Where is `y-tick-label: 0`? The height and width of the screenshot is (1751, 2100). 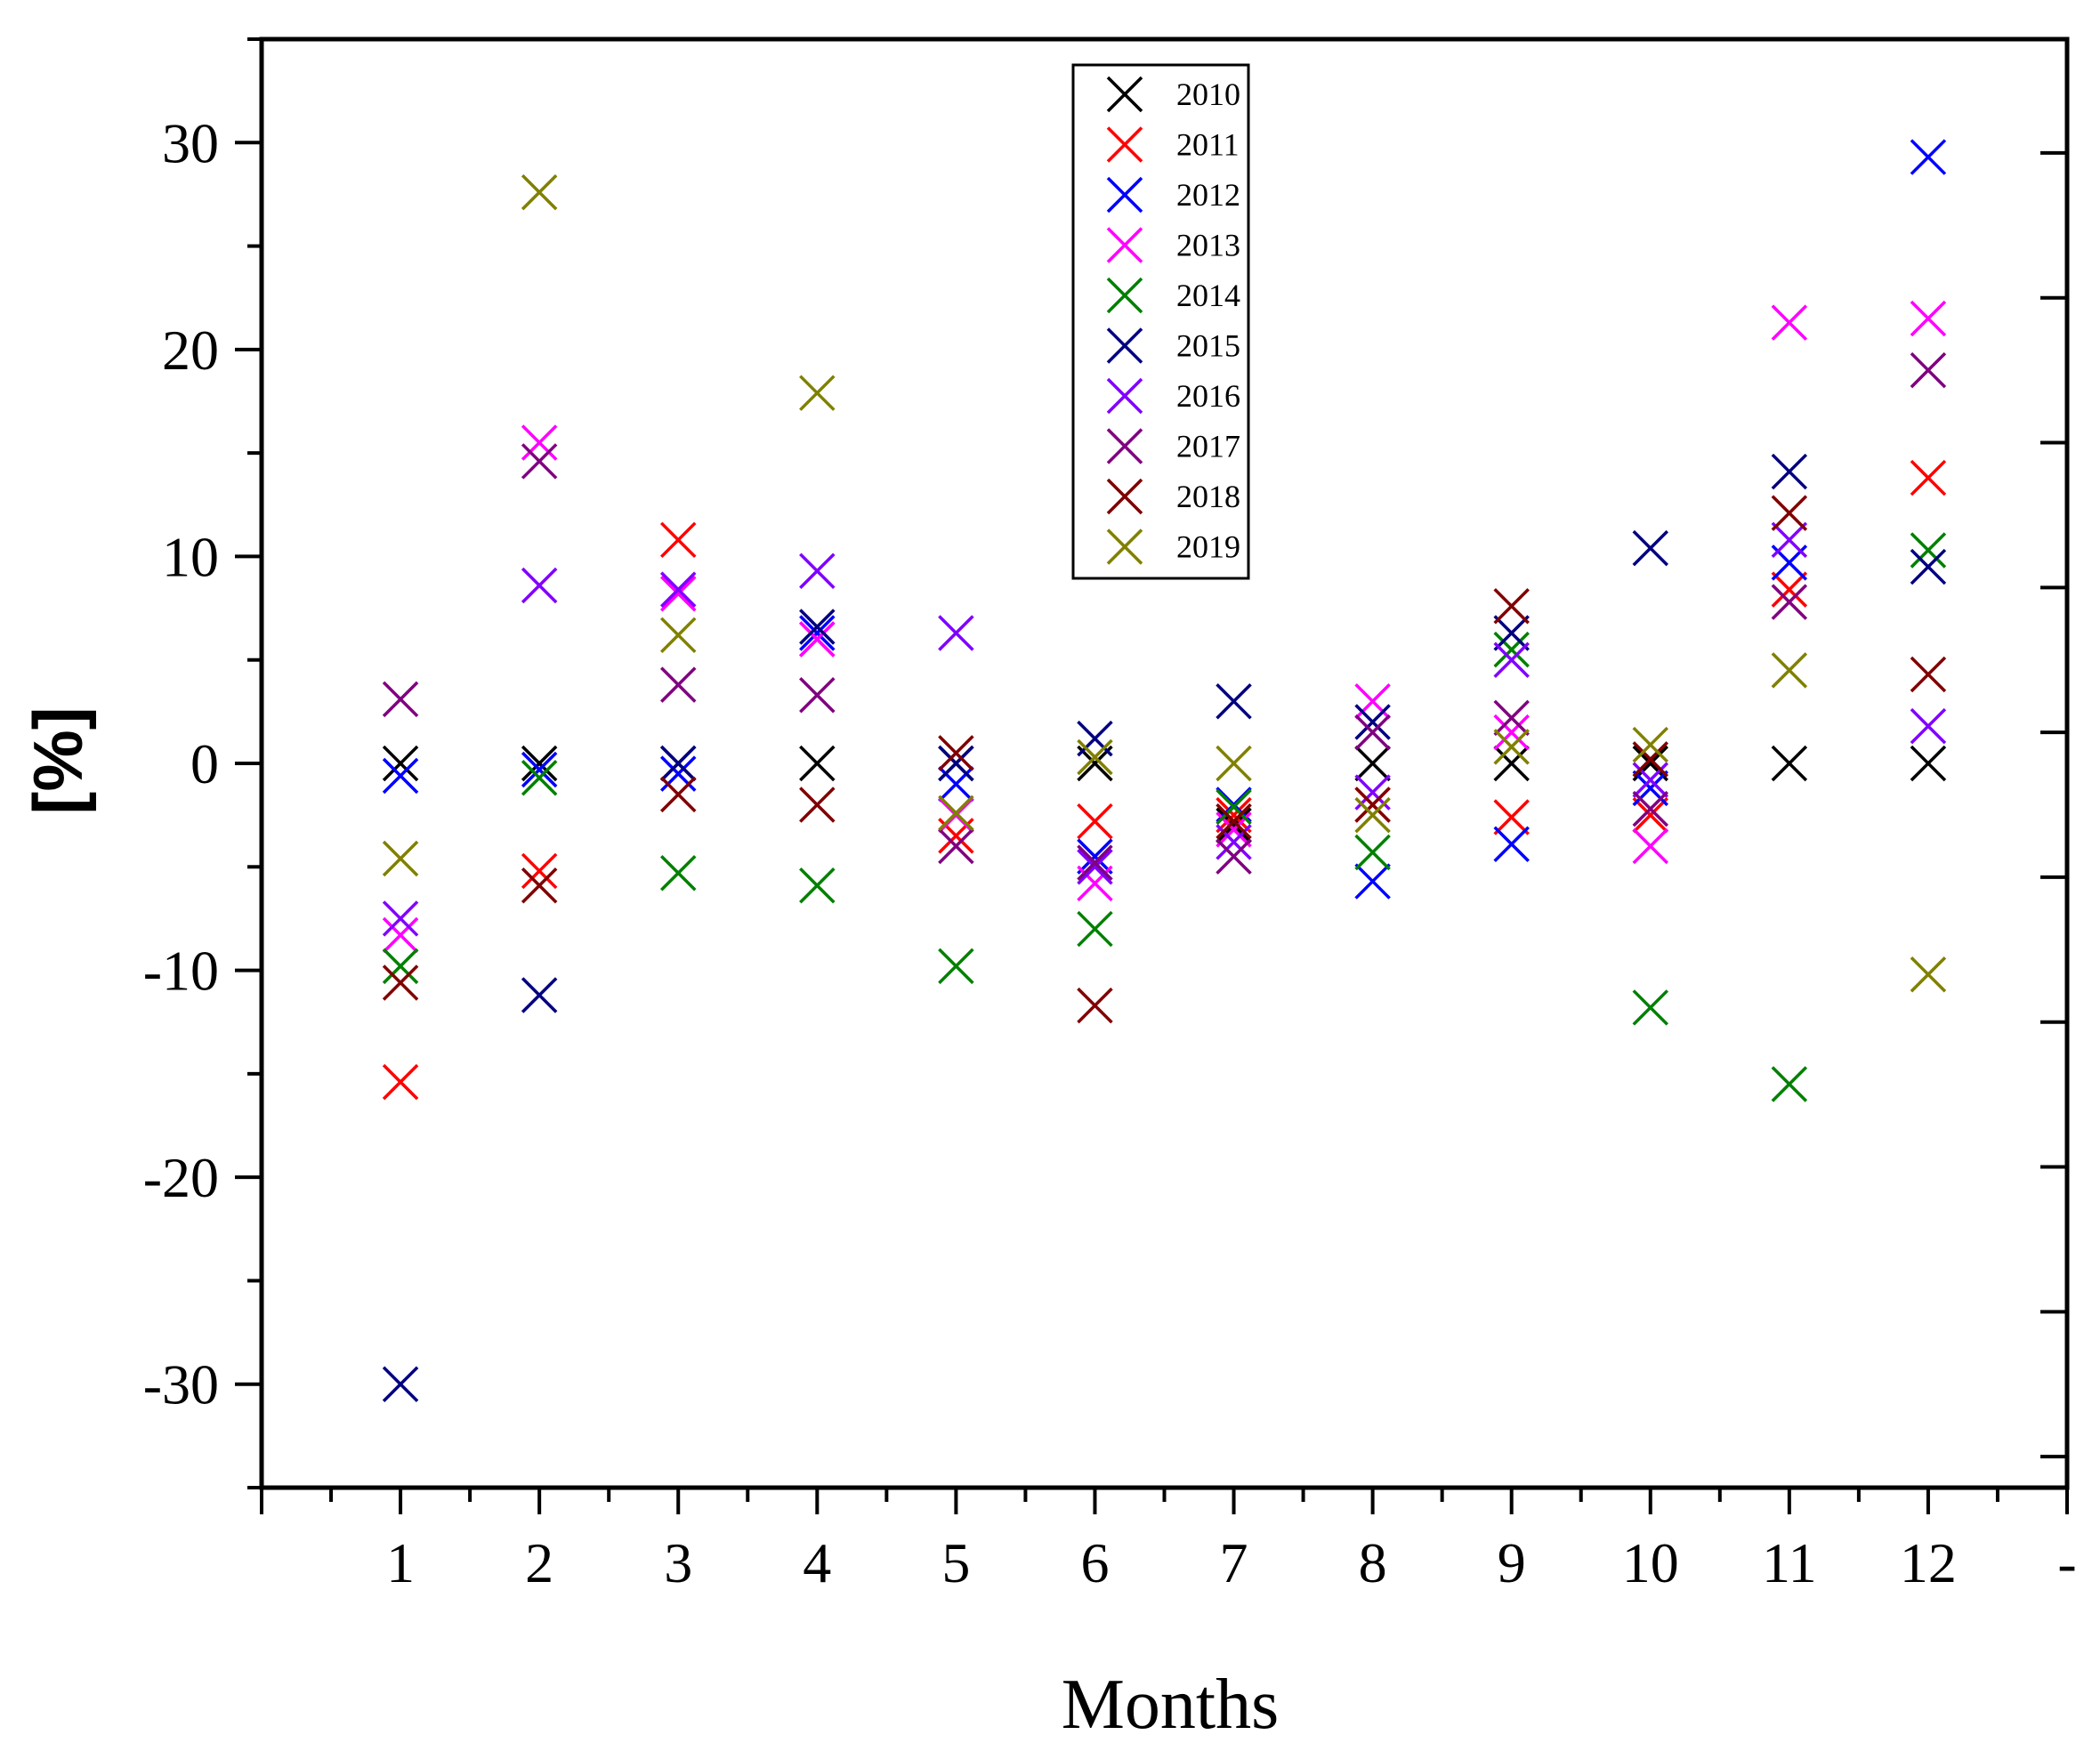 y-tick-label: 0 is located at coordinates (204, 763).